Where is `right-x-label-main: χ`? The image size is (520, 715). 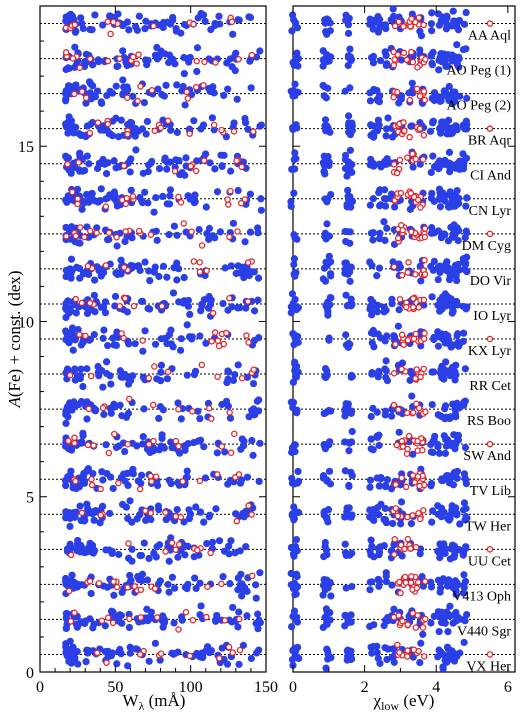
right-x-label-main: χ is located at coordinates (377, 700).